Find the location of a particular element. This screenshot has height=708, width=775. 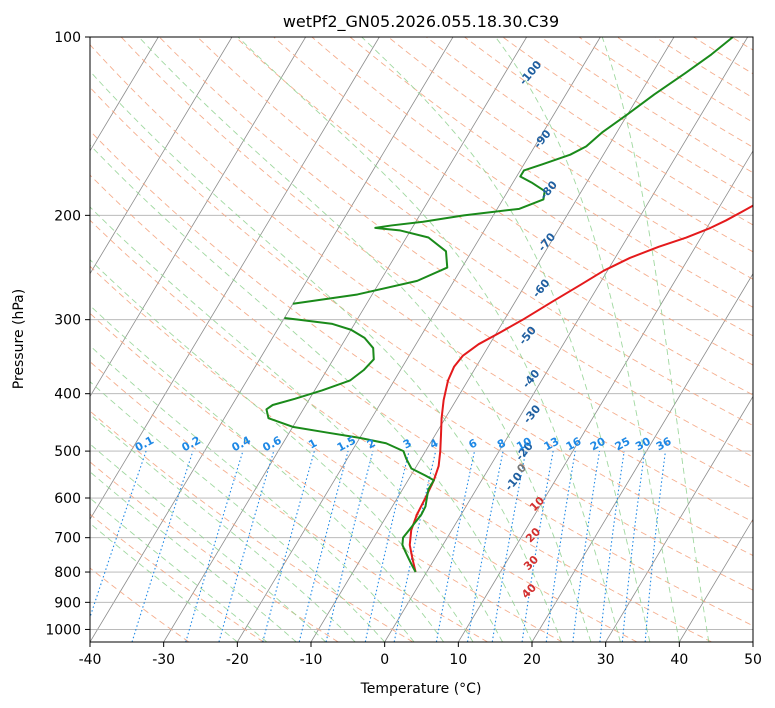

x-tick-label: 20 is located at coordinates (532, 660).